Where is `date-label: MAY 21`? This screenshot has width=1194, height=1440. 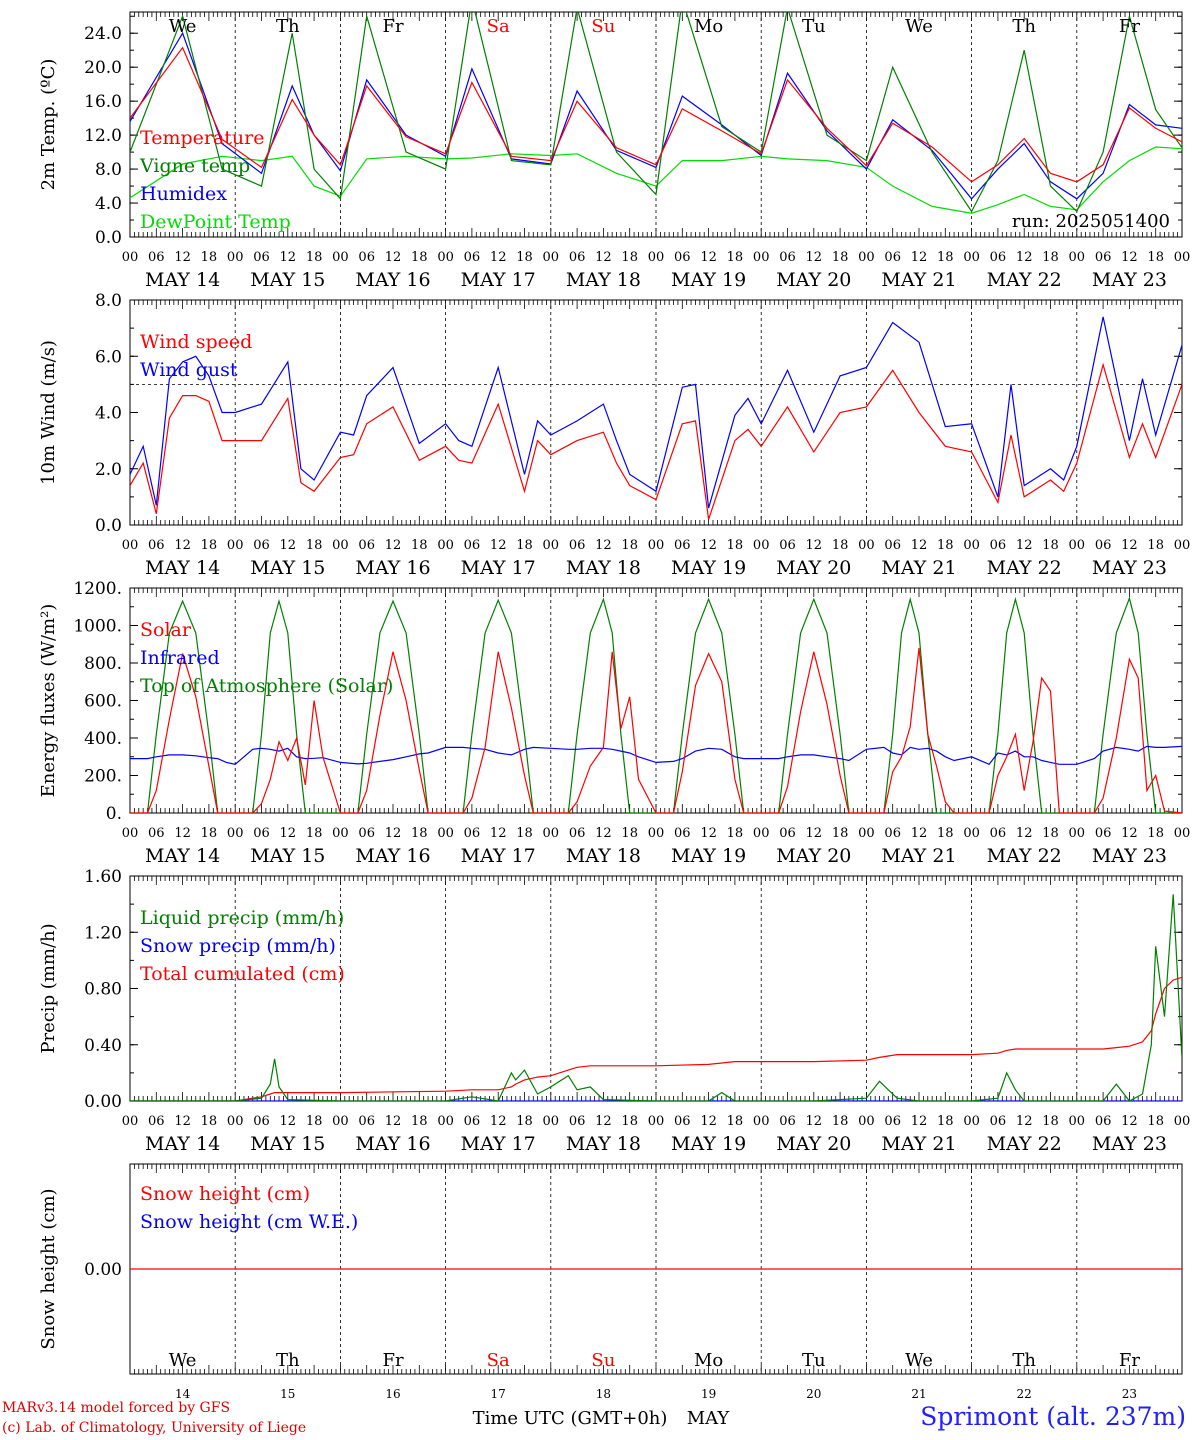 date-label: MAY 21 is located at coordinates (918, 856).